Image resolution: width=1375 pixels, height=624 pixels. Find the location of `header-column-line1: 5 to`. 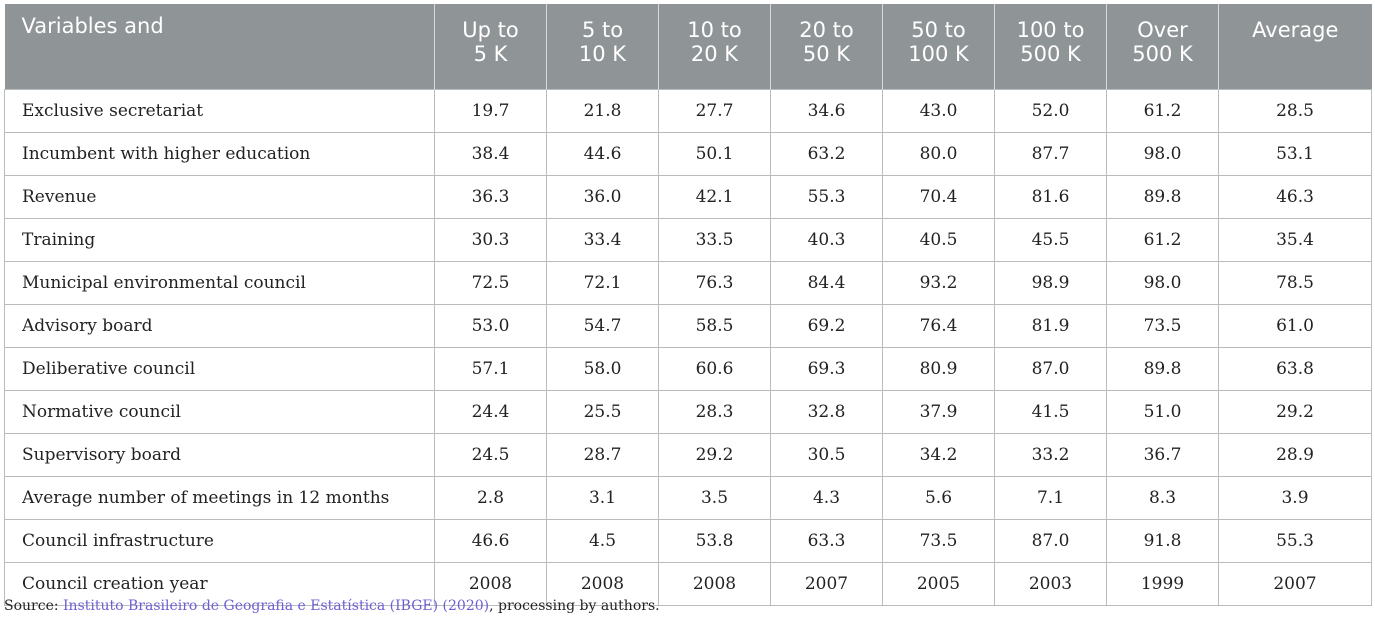

header-column-line1: 5 to is located at coordinates (602, 30).